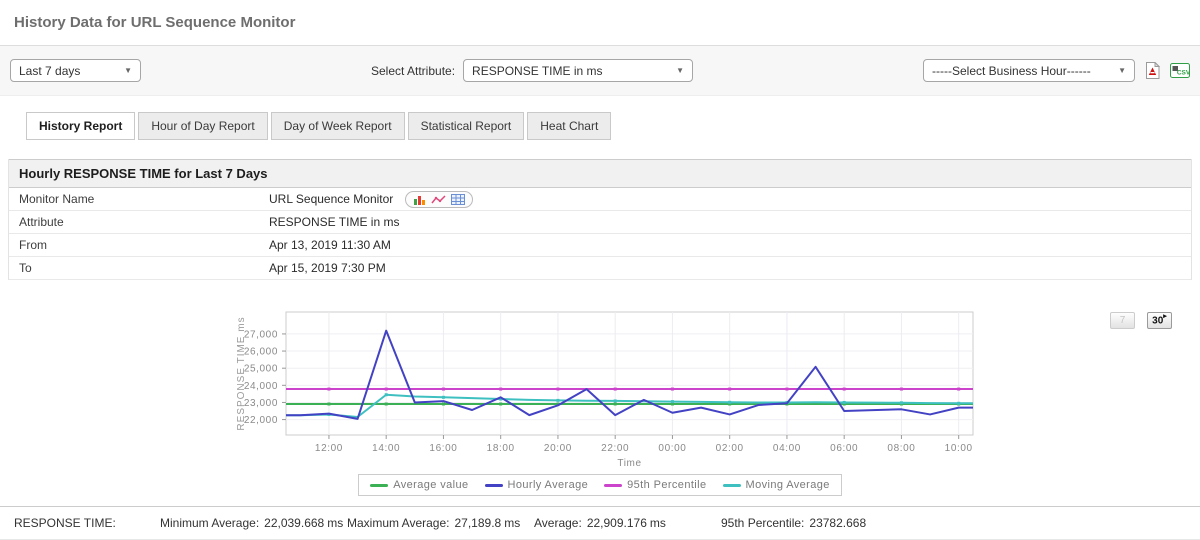  What do you see at coordinates (261, 386) in the screenshot?
I see `svg-text: 24,000` at bounding box center [261, 386].